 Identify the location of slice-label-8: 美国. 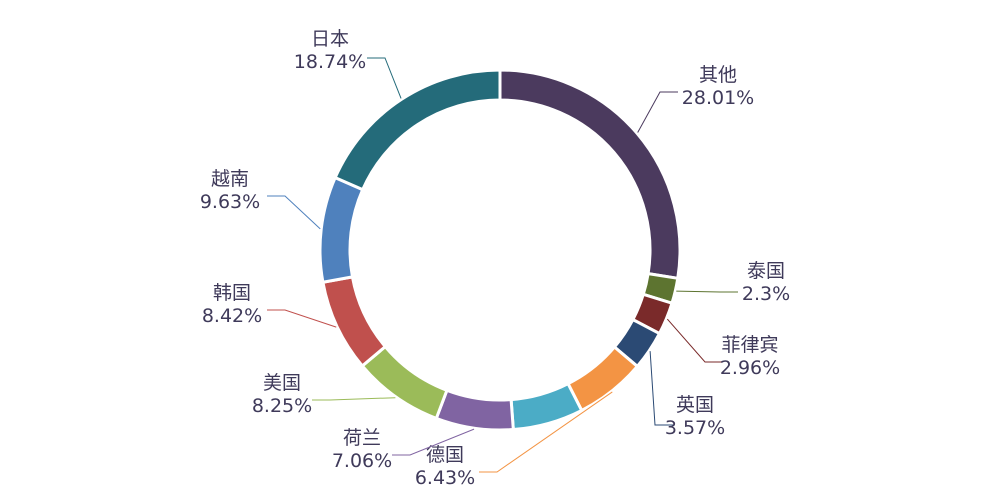
(282, 383).